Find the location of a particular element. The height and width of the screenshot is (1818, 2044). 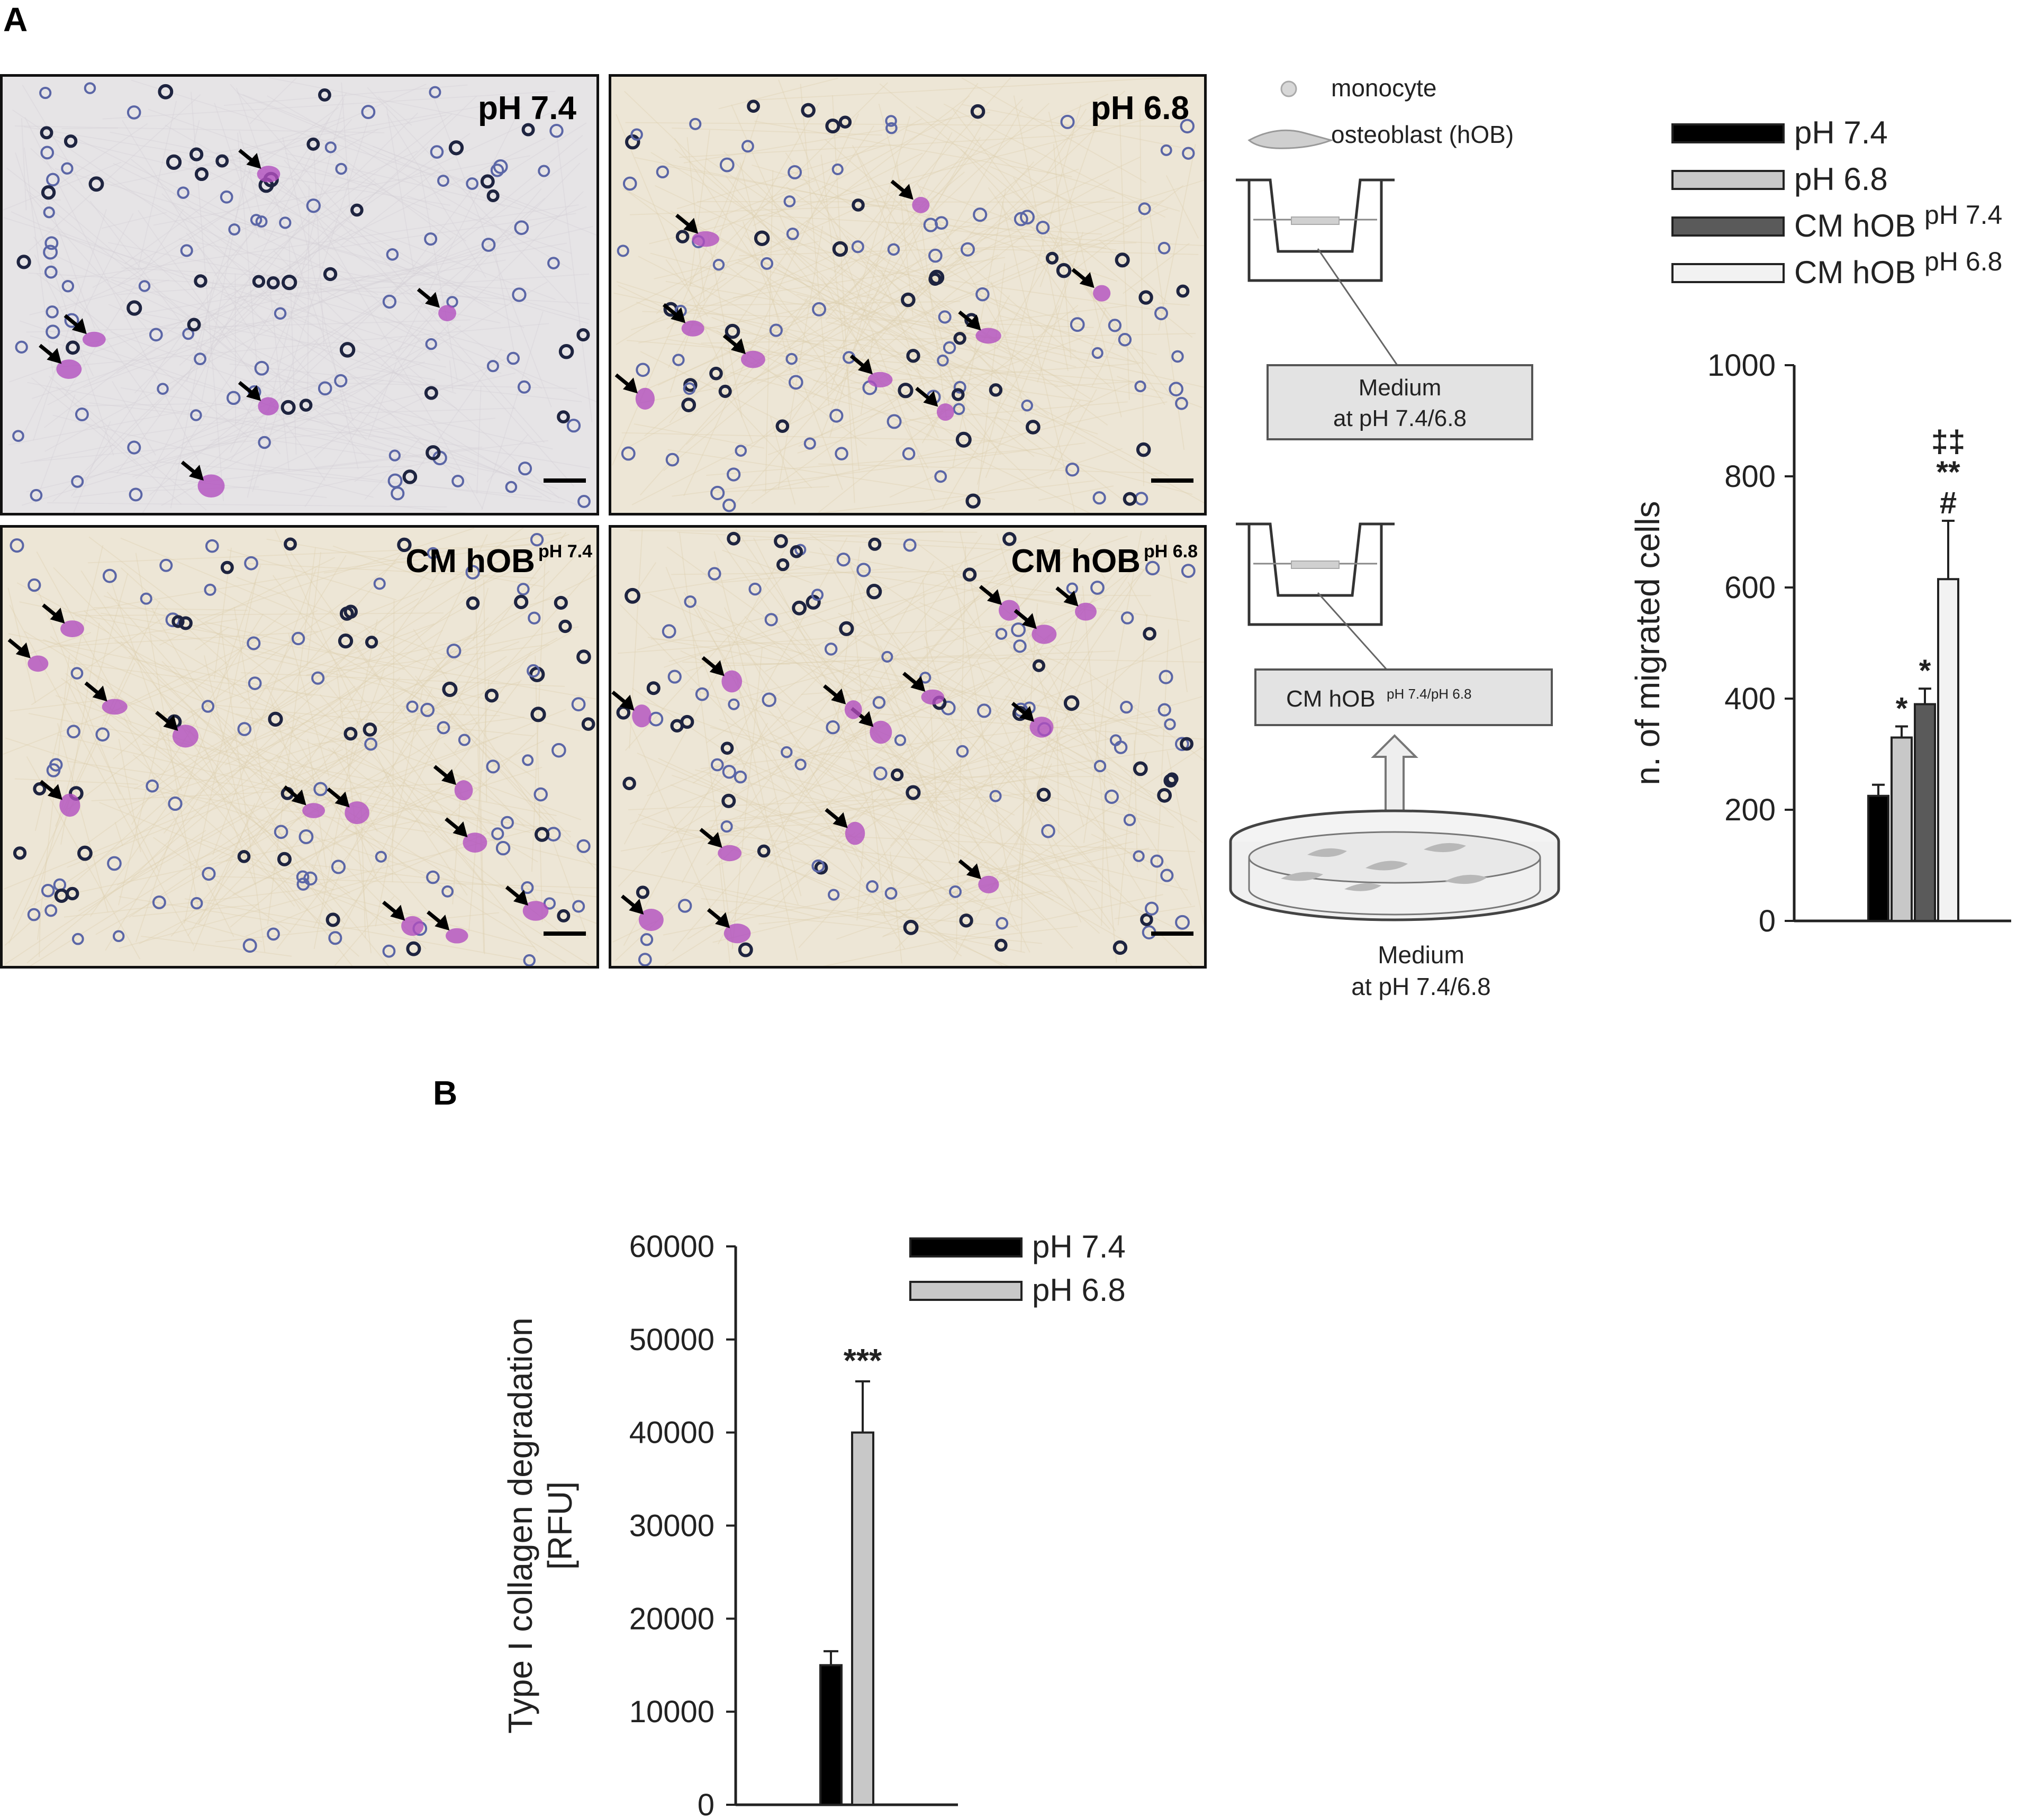

legend-osteoblast: osteoblast (hOB) is located at coordinates (1422, 134).